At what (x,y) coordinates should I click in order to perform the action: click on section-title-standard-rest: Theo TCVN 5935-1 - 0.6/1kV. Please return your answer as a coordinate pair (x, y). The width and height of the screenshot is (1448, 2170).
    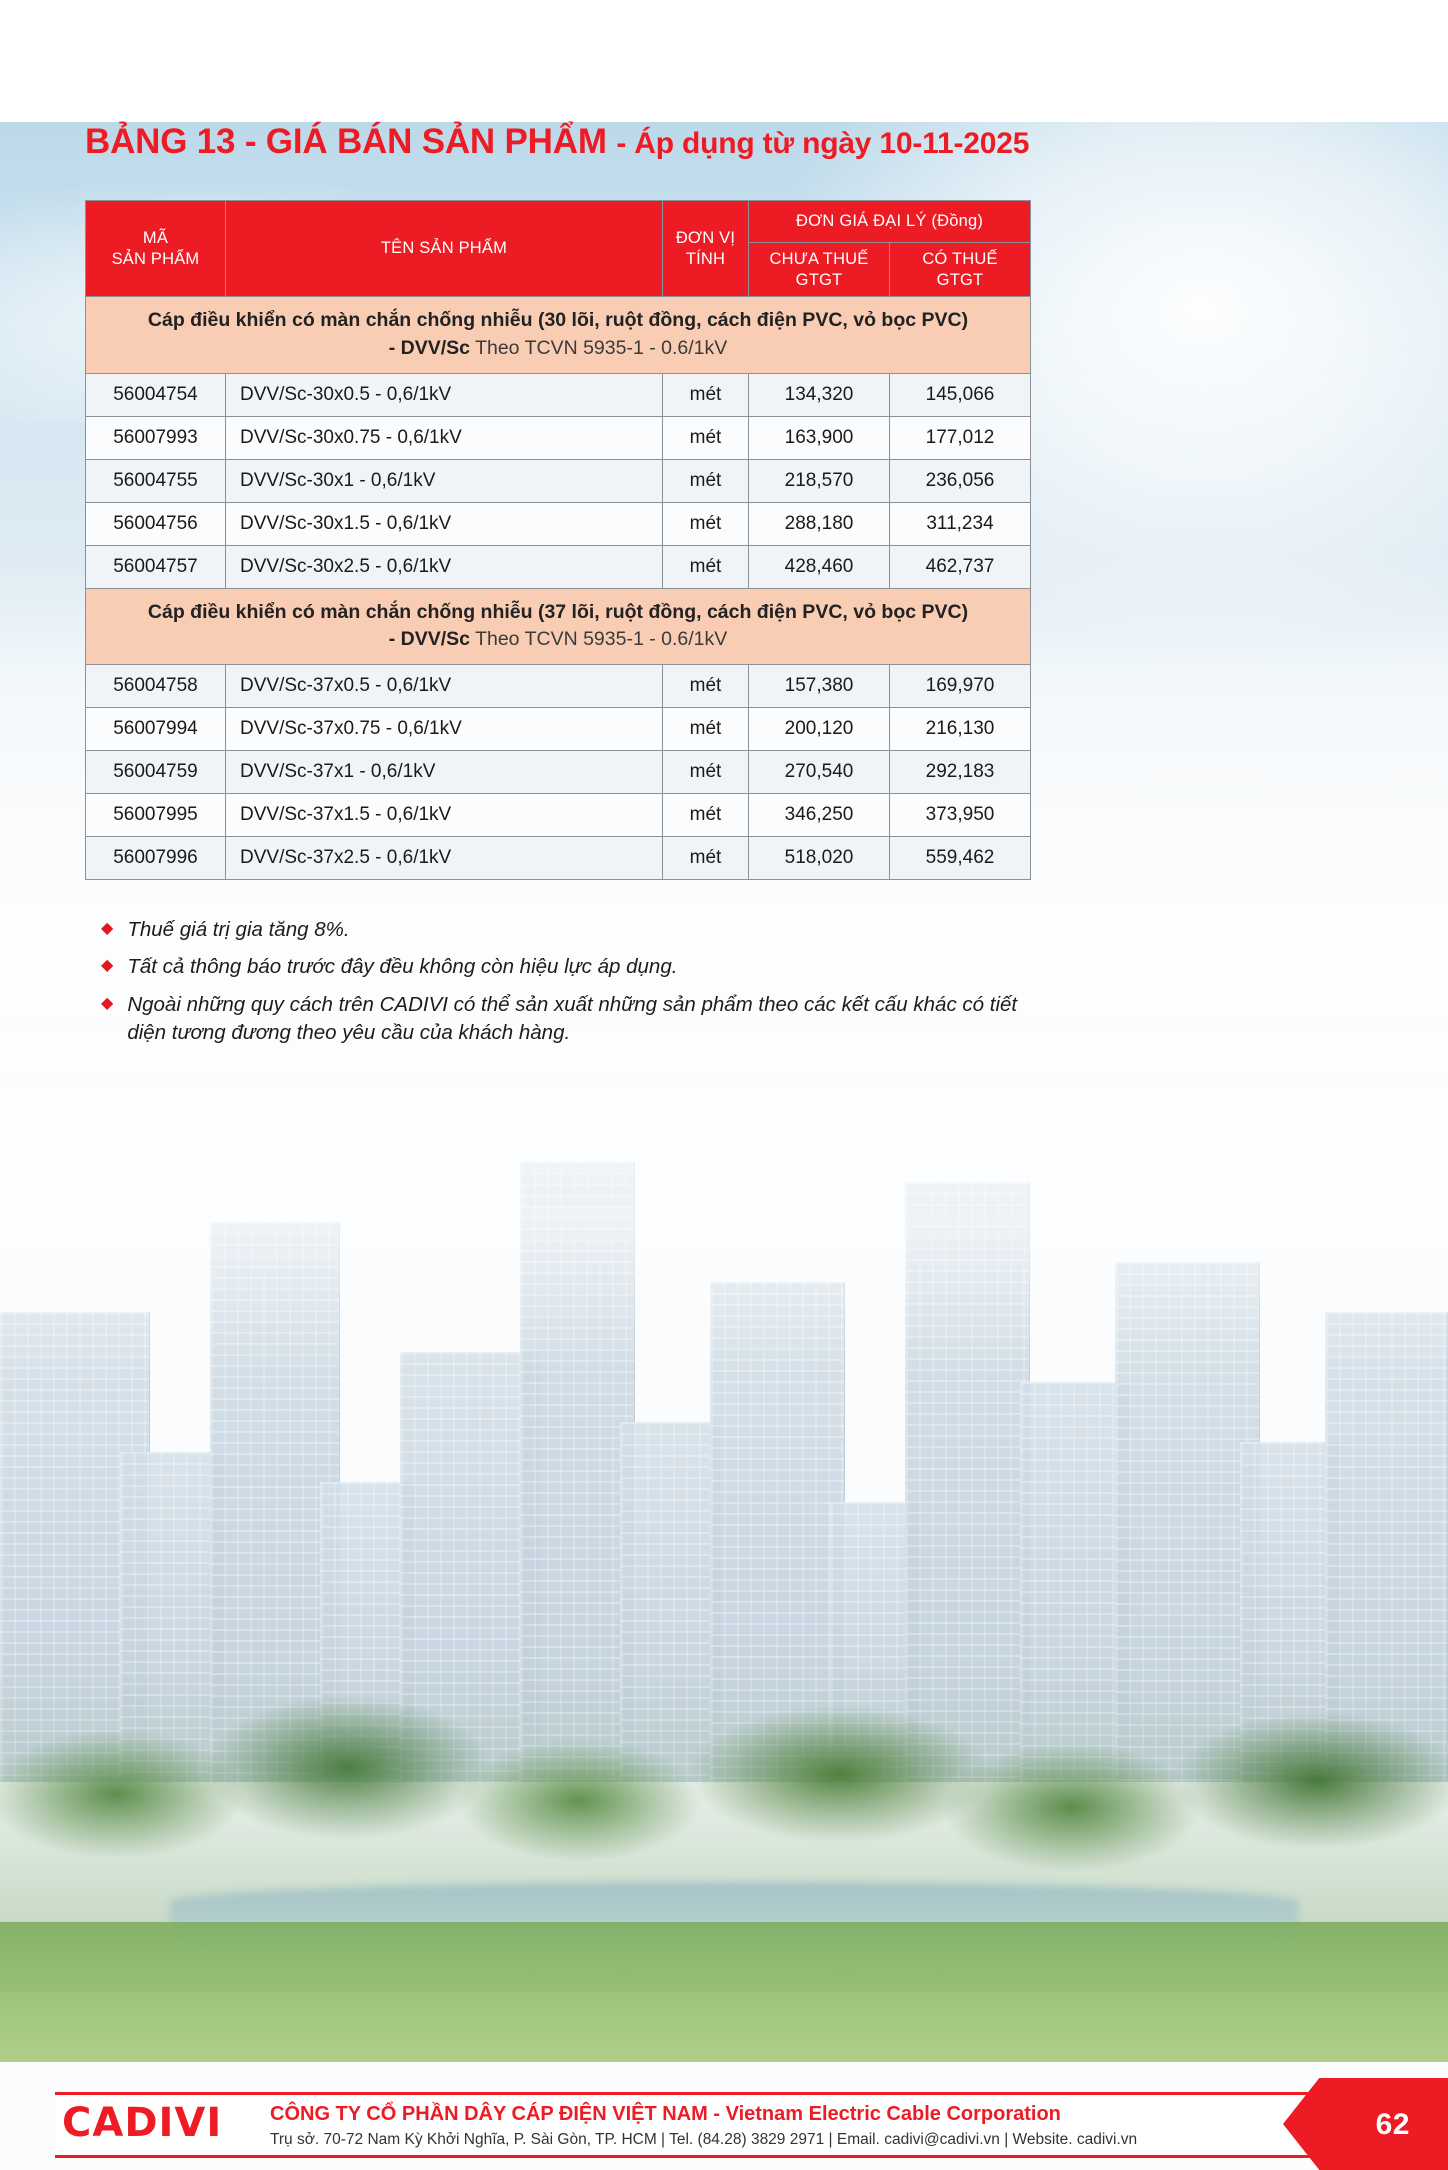
    Looking at the image, I should click on (599, 347).